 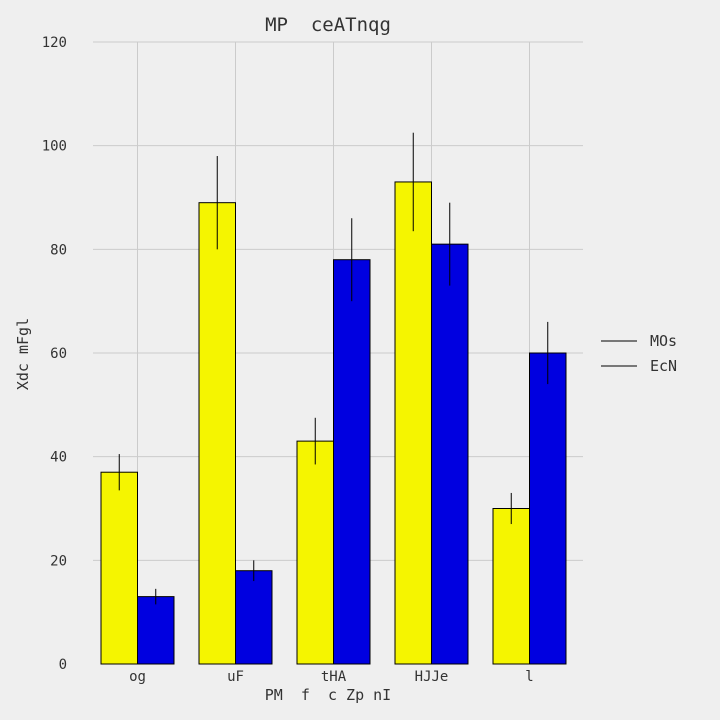 I want to click on legend-label-MOs: MOs, so click(x=663, y=341).